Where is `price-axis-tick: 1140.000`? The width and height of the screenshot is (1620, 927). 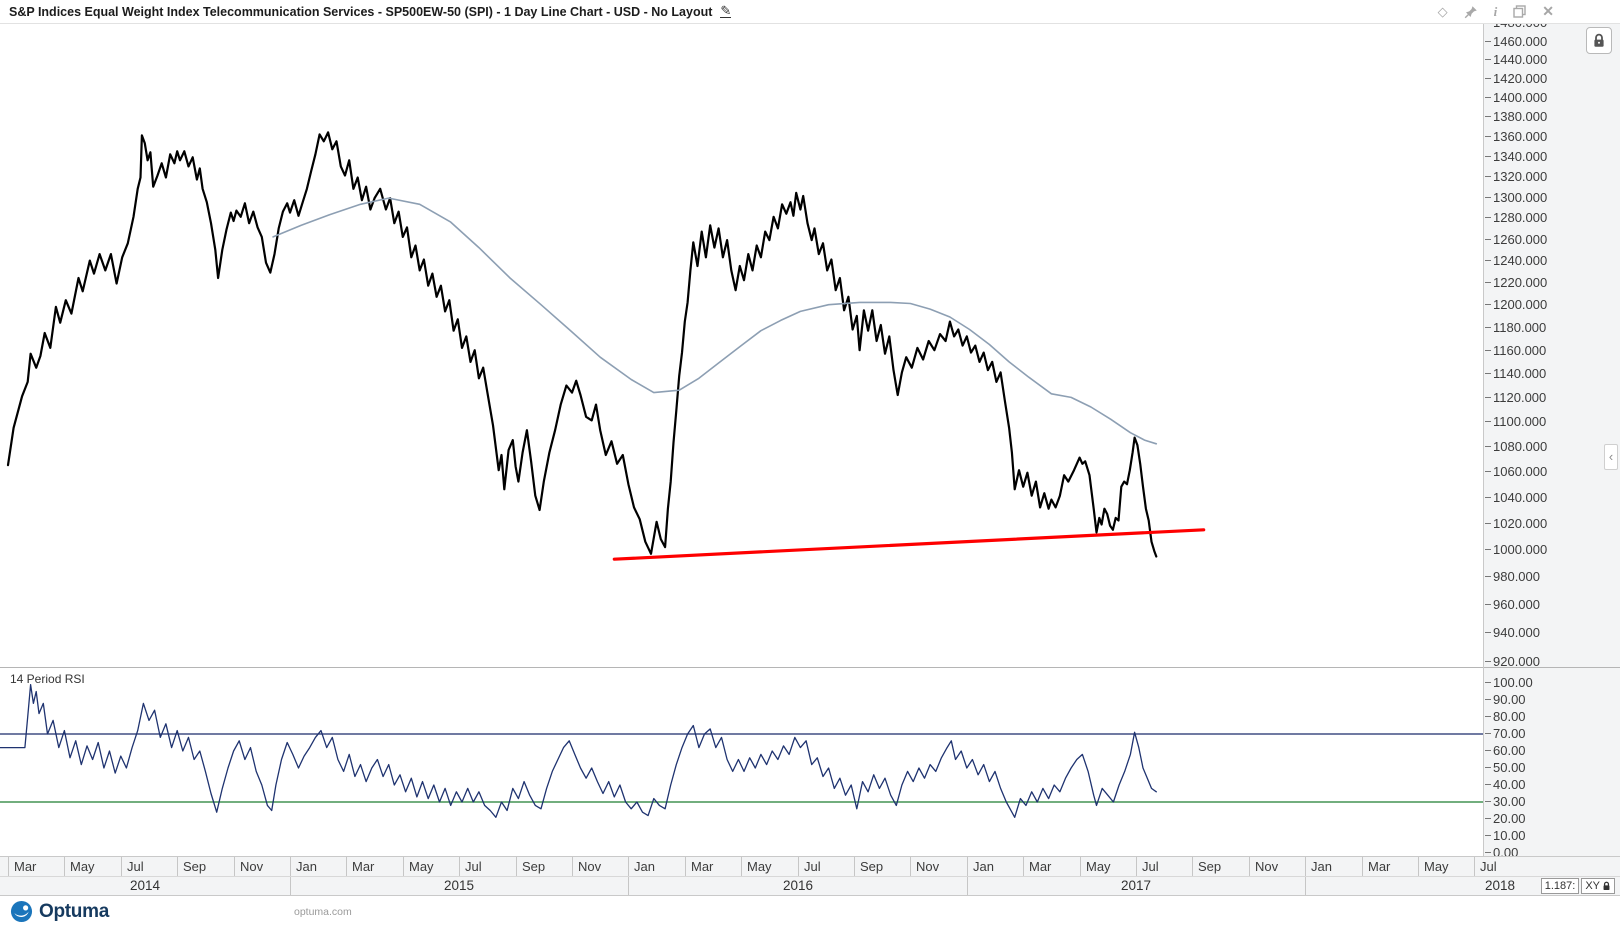
price-axis-tick: 1140.000 is located at coordinates (1515, 374).